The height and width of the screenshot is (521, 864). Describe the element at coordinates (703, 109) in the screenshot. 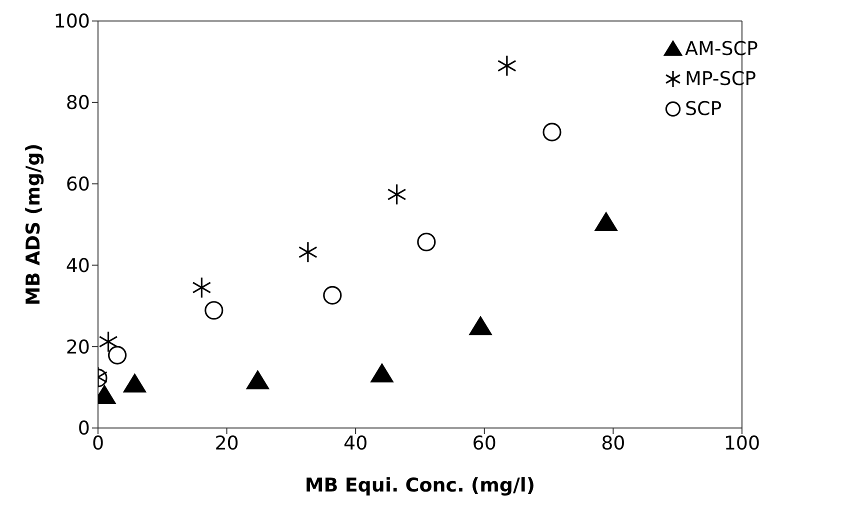

I see `legend-label: SCP` at that location.